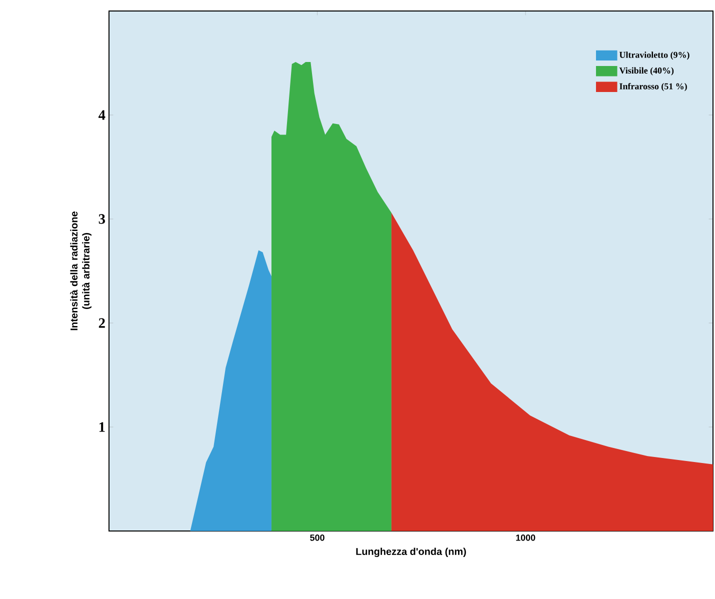 The height and width of the screenshot is (599, 715). Describe the element at coordinates (81, 271) in the screenshot. I see `y-axis-title: Intensità della radiazione (unità arbitrarie)` at that location.